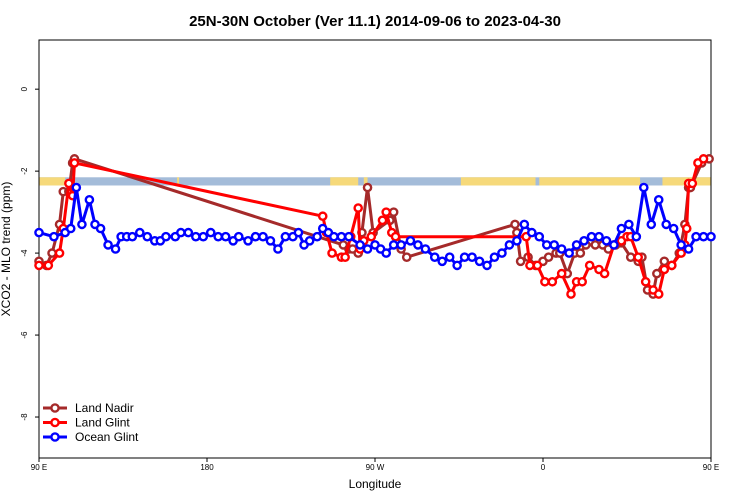 The width and height of the screenshot is (750, 500). What do you see at coordinates (102, 423) in the screenshot?
I see `legend-label-land-glint: Land Glint` at bounding box center [102, 423].